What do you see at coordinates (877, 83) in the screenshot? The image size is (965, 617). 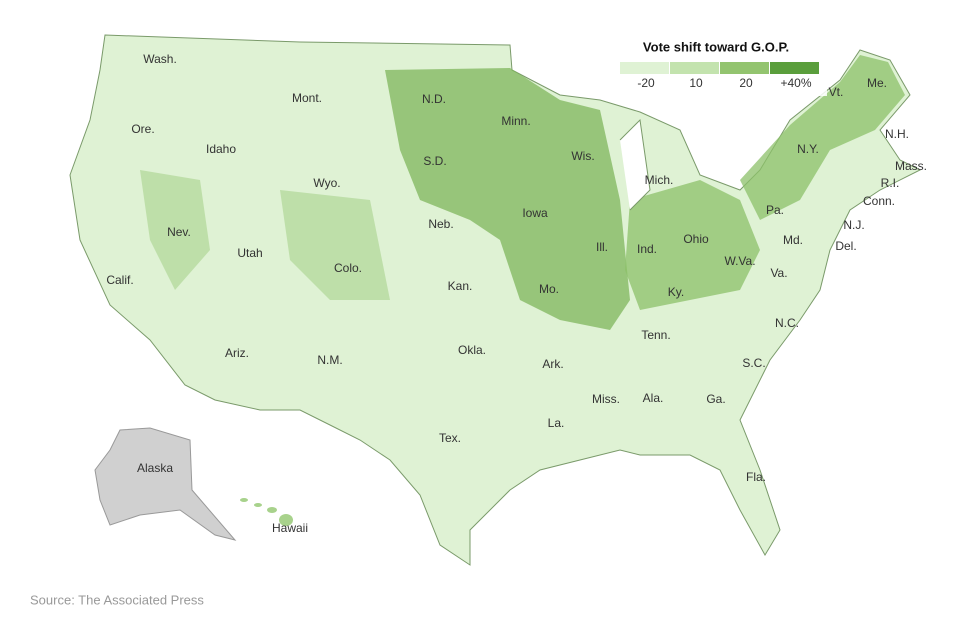 I see `state-label: Me.` at bounding box center [877, 83].